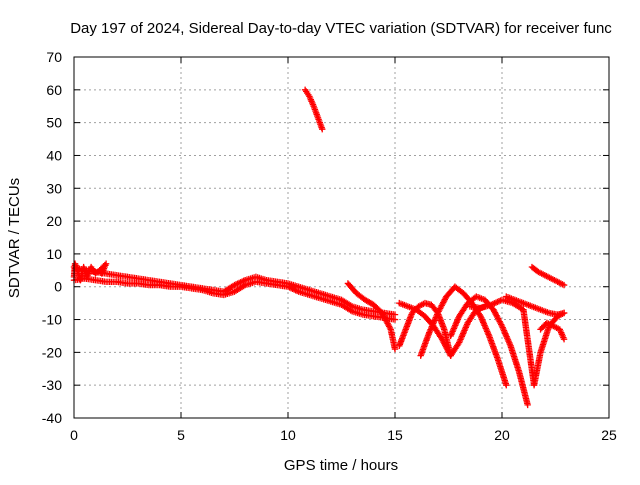 The image size is (640, 485). What do you see at coordinates (395, 435) in the screenshot?
I see `x-tick-label: 15` at bounding box center [395, 435].